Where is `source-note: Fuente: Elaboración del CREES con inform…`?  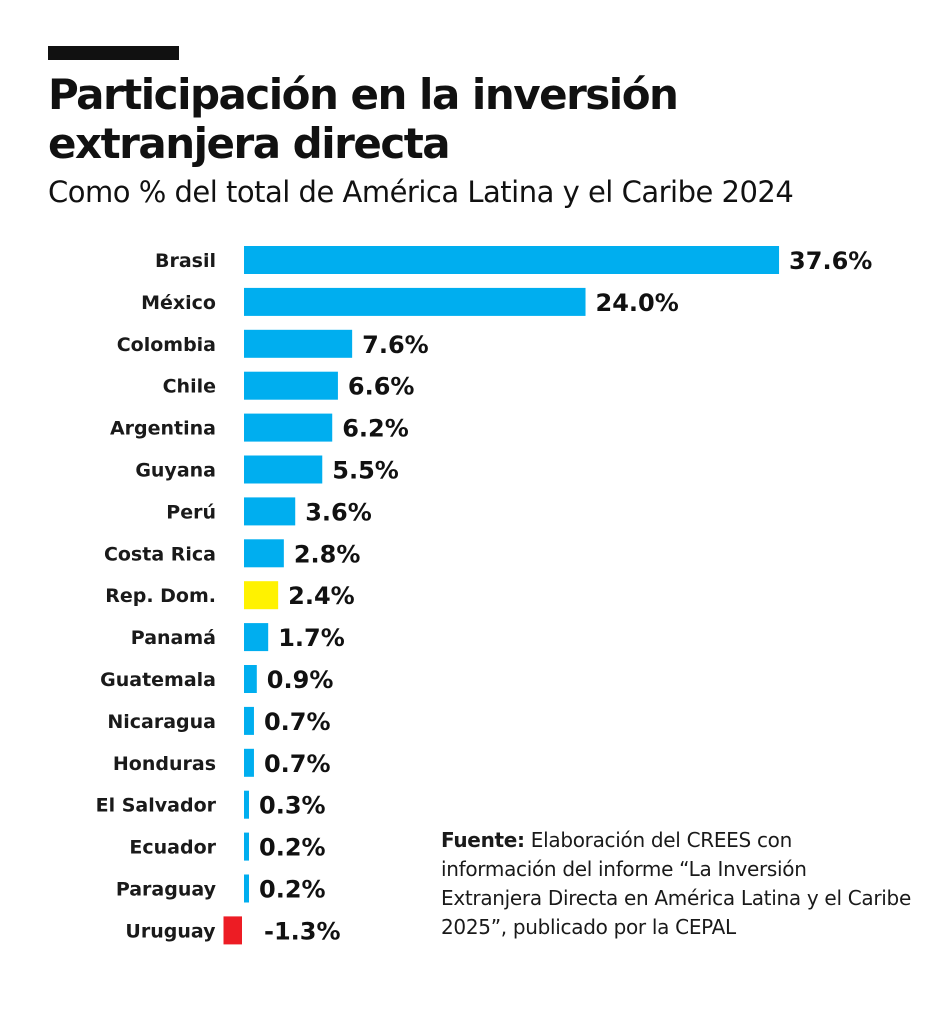
source-note: Fuente: Elaboración del CREES con inform… is located at coordinates (676, 884).